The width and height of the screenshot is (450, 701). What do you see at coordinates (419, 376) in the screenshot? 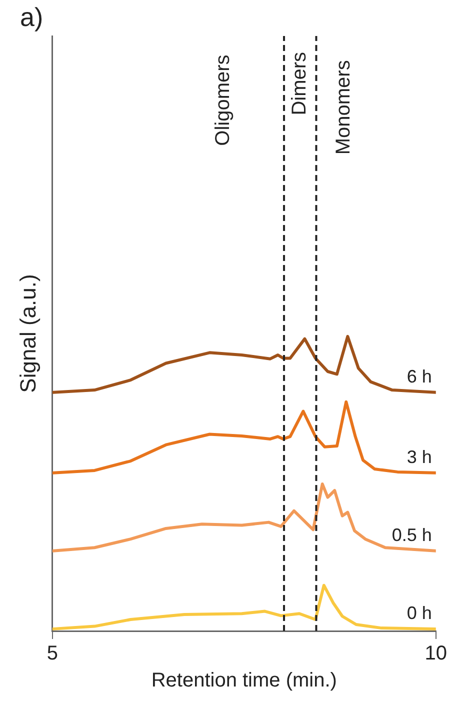
I see `series-label: 6 h` at bounding box center [419, 376].